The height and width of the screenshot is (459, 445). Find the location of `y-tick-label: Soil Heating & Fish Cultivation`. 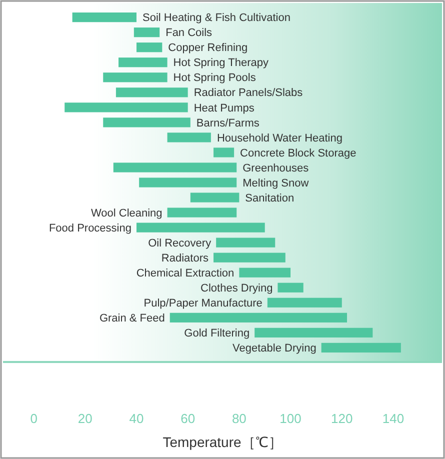

y-tick-label: Soil Heating & Fish Cultivation is located at coordinates (216, 18).